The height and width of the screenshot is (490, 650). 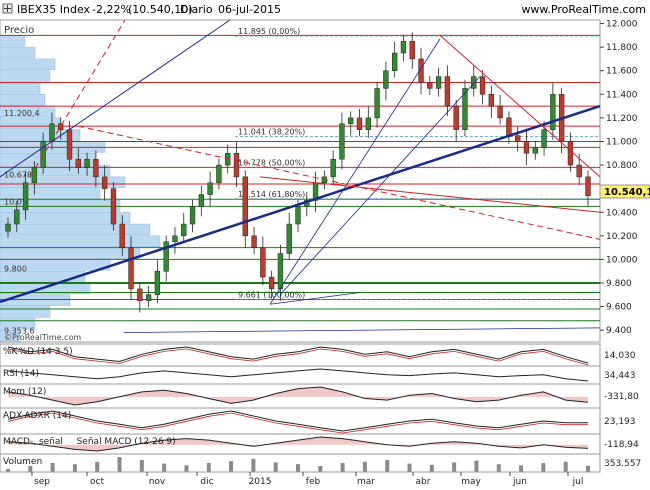 I want to click on volume-profile-label: 11.200,4, so click(x=22, y=113).